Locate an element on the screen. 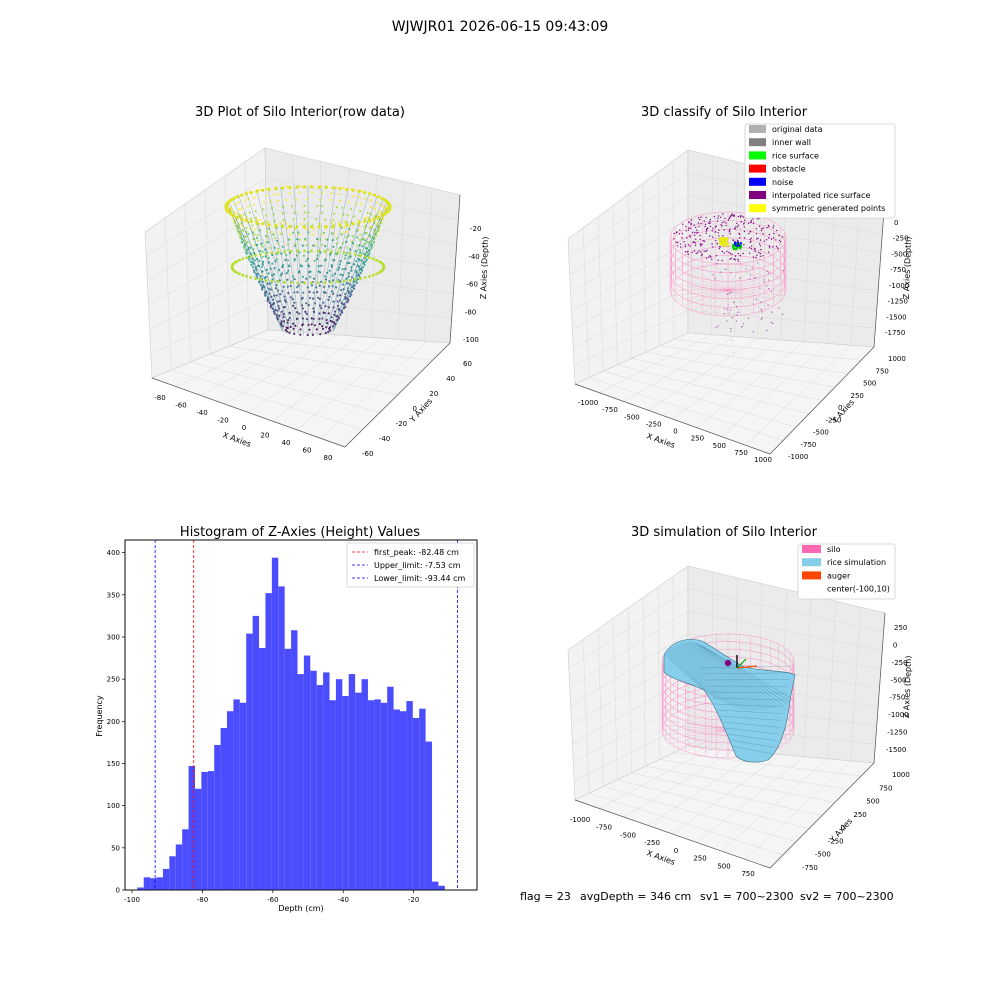 This screenshot has width=1000, height=1000. panel4-z-label: Z Axies (Depth) is located at coordinates (907, 686).